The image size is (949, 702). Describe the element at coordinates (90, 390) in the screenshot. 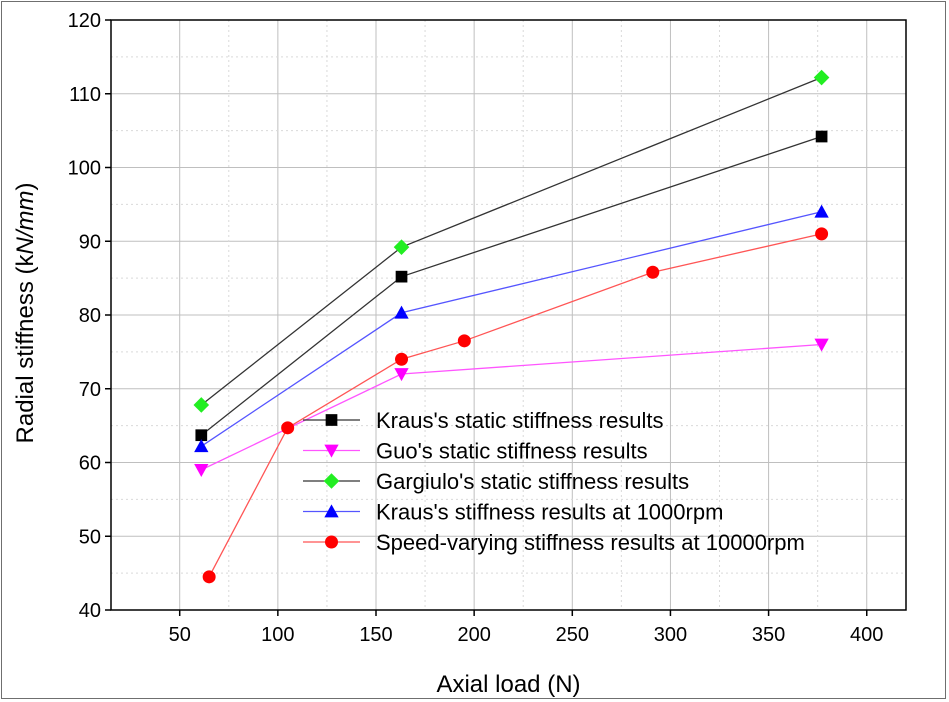

I see `y-tick-label: 70` at that location.